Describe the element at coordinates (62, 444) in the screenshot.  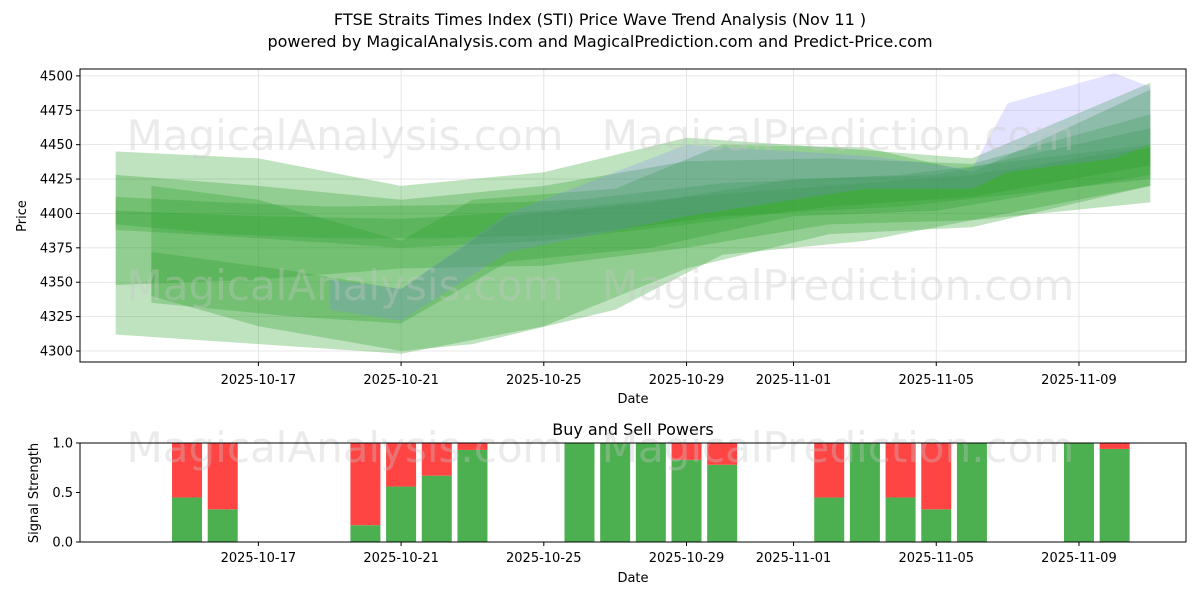
I see `signal-y-tick-label: 1.0` at that location.